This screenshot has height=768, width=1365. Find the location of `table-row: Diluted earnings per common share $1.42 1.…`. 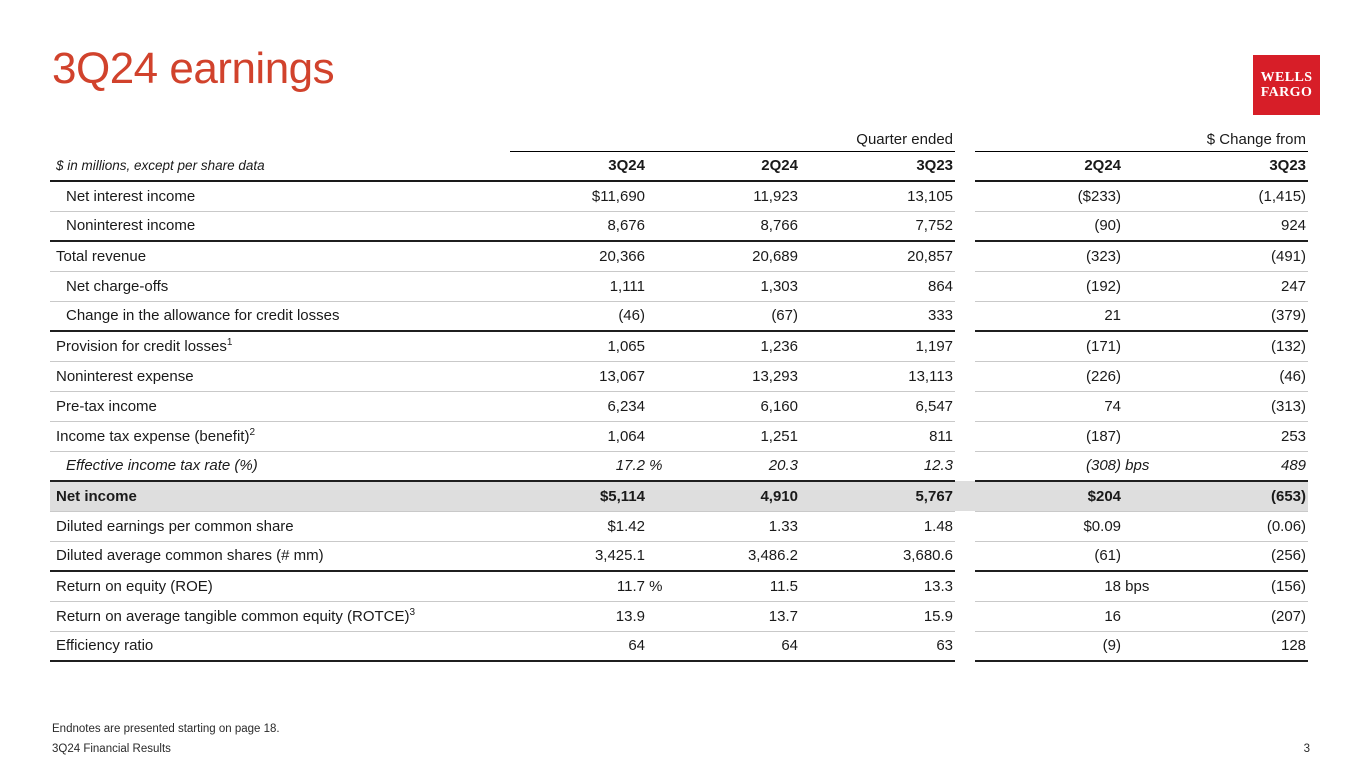

table-row: Diluted earnings per common share $1.42 1.… is located at coordinates (679, 526).